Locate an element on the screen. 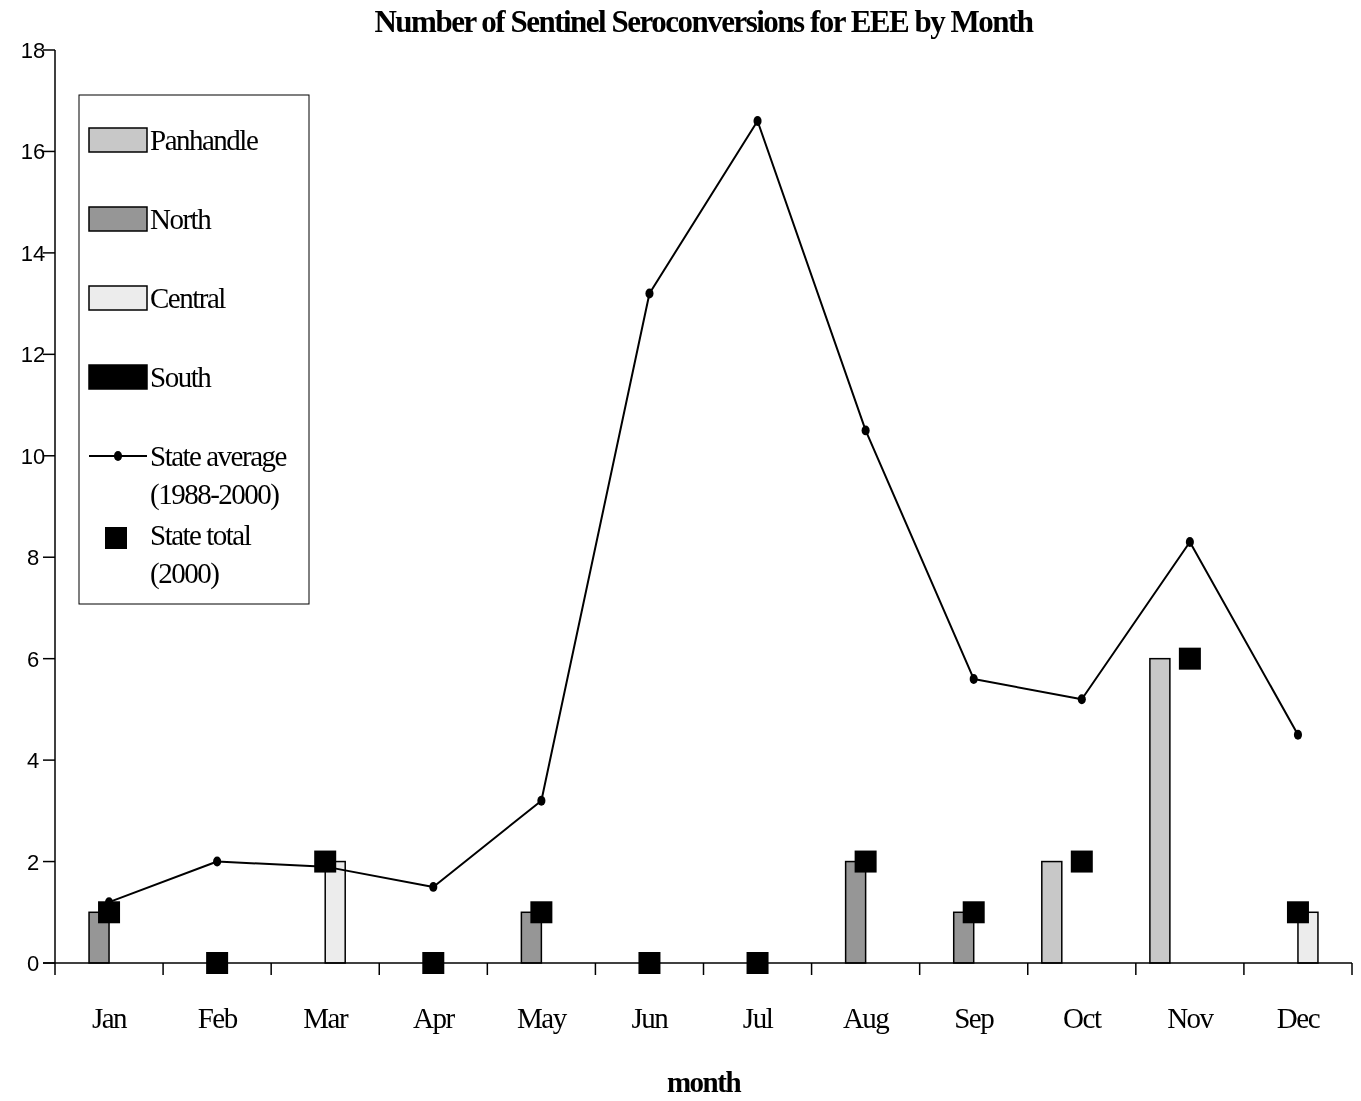 The image size is (1361, 1101). y-tick-label: 16 is located at coordinates (33, 152).